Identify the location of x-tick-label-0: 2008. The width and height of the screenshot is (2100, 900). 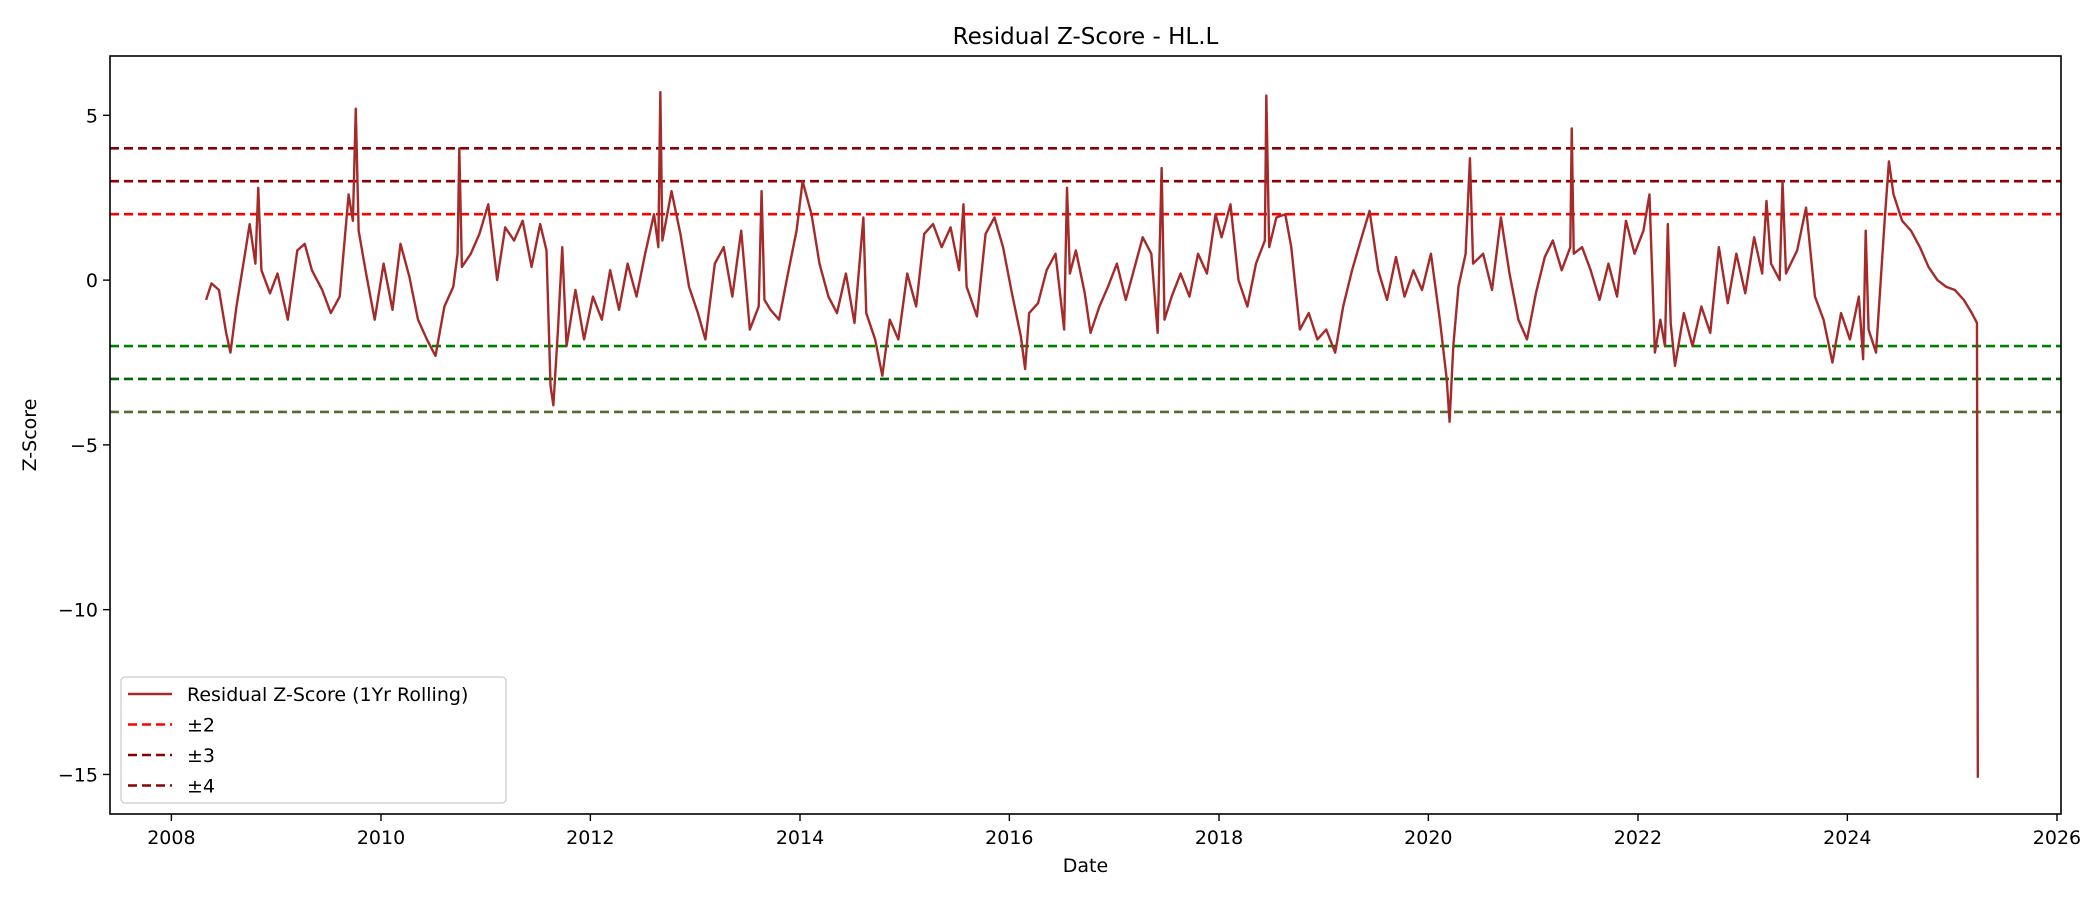
(171, 838).